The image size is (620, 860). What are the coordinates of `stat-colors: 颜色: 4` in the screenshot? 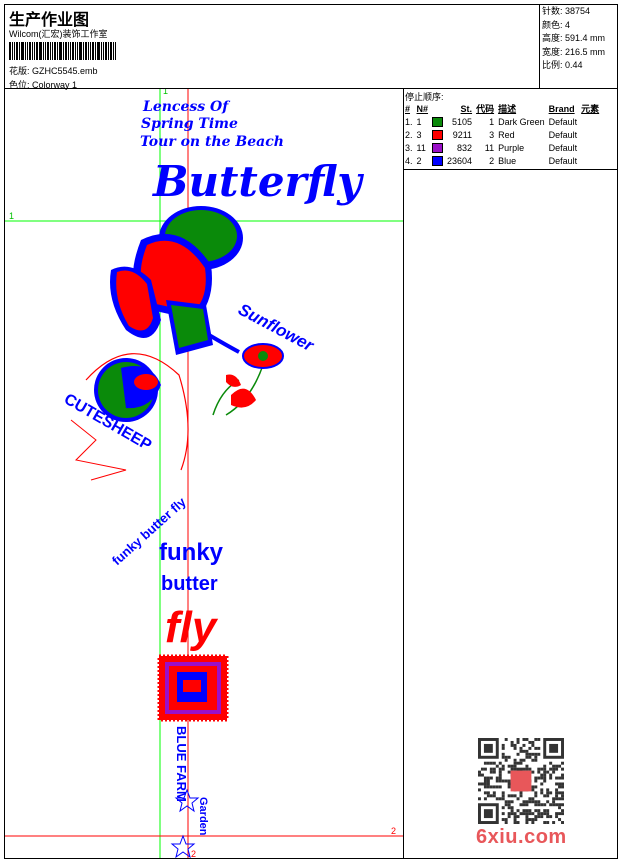 It's located at (556, 24).